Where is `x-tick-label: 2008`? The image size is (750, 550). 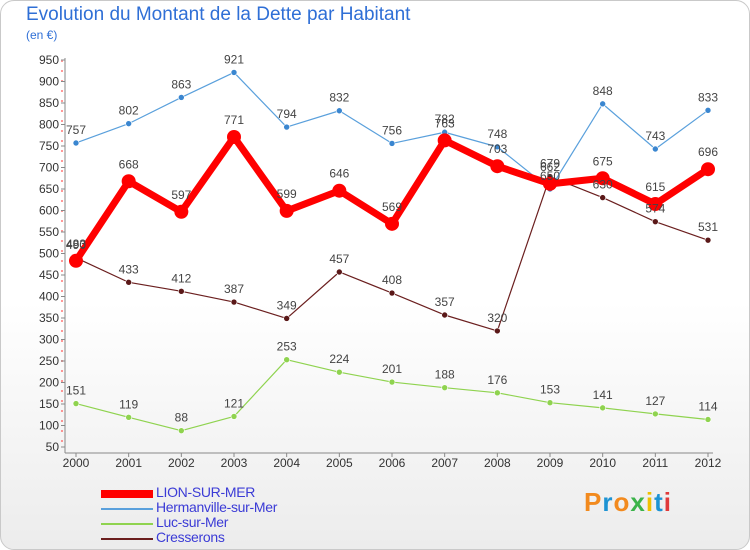 x-tick-label: 2008 is located at coordinates (497, 463).